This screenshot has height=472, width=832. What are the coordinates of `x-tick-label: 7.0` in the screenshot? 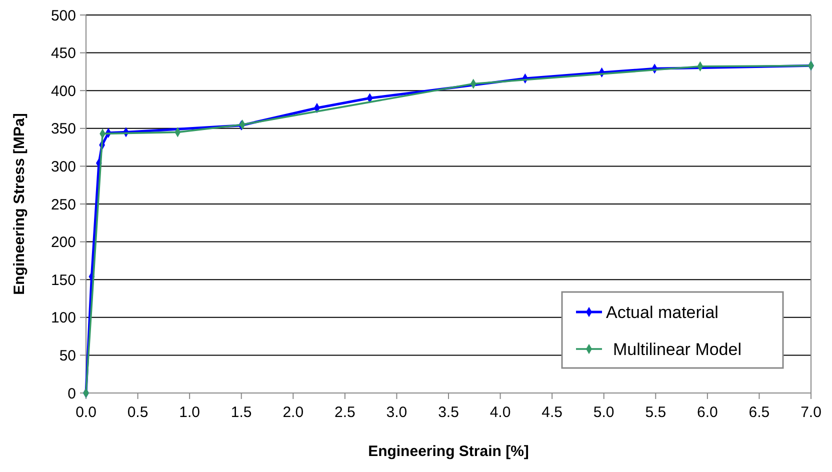 It's located at (811, 412).